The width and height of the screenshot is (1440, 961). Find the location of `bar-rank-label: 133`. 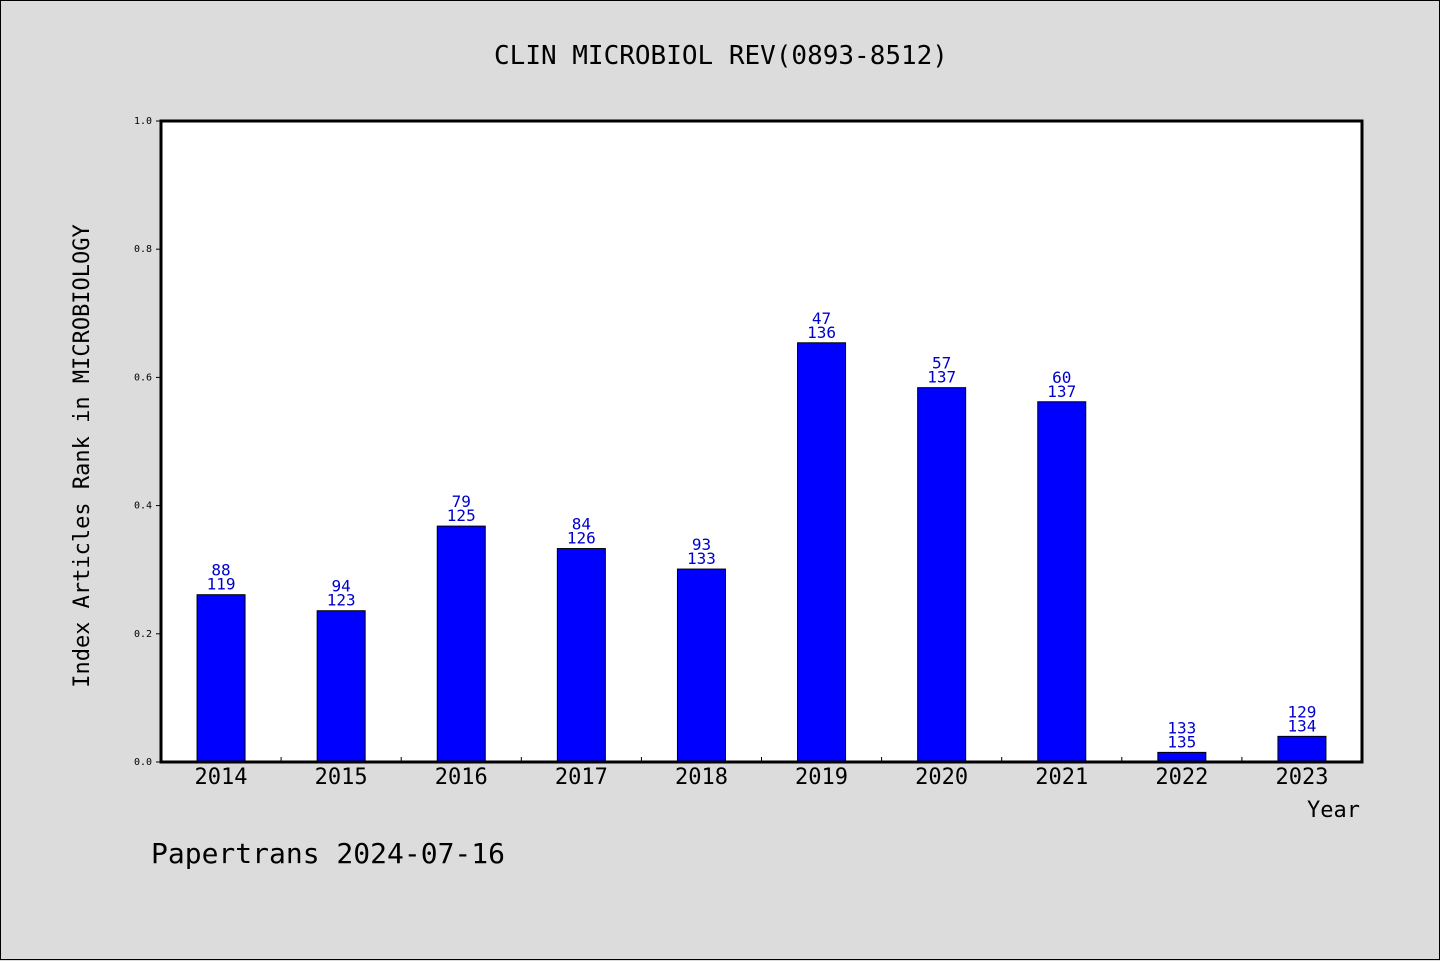

bar-rank-label: 133 is located at coordinates (1181, 727).